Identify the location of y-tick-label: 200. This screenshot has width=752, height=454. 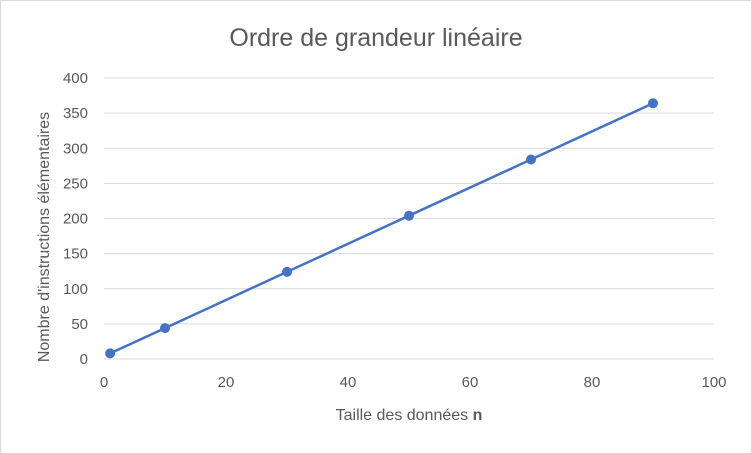
(75, 219).